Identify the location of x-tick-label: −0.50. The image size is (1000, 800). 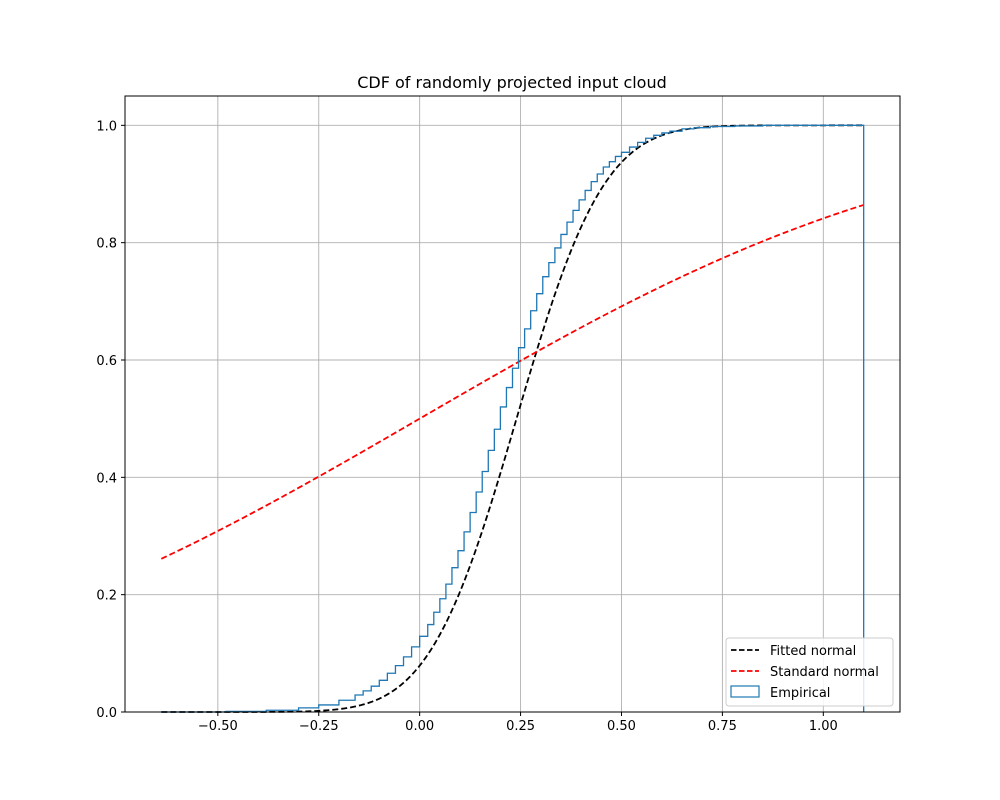
(218, 726).